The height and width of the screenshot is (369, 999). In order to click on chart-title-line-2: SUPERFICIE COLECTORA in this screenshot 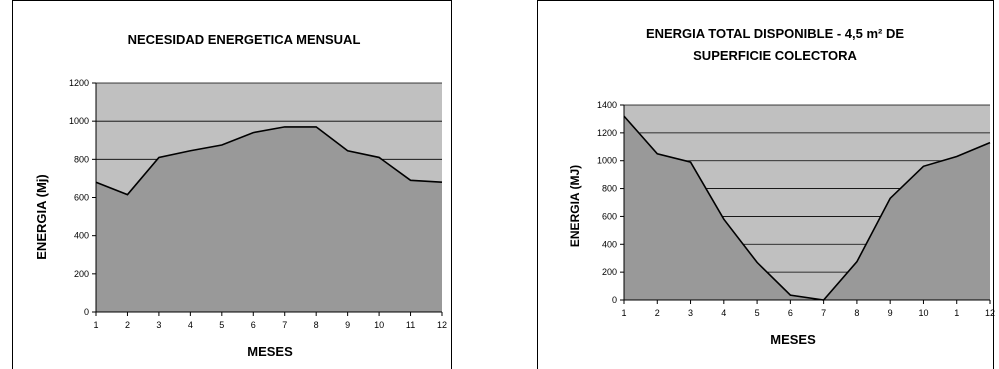, I will do `click(775, 55)`.